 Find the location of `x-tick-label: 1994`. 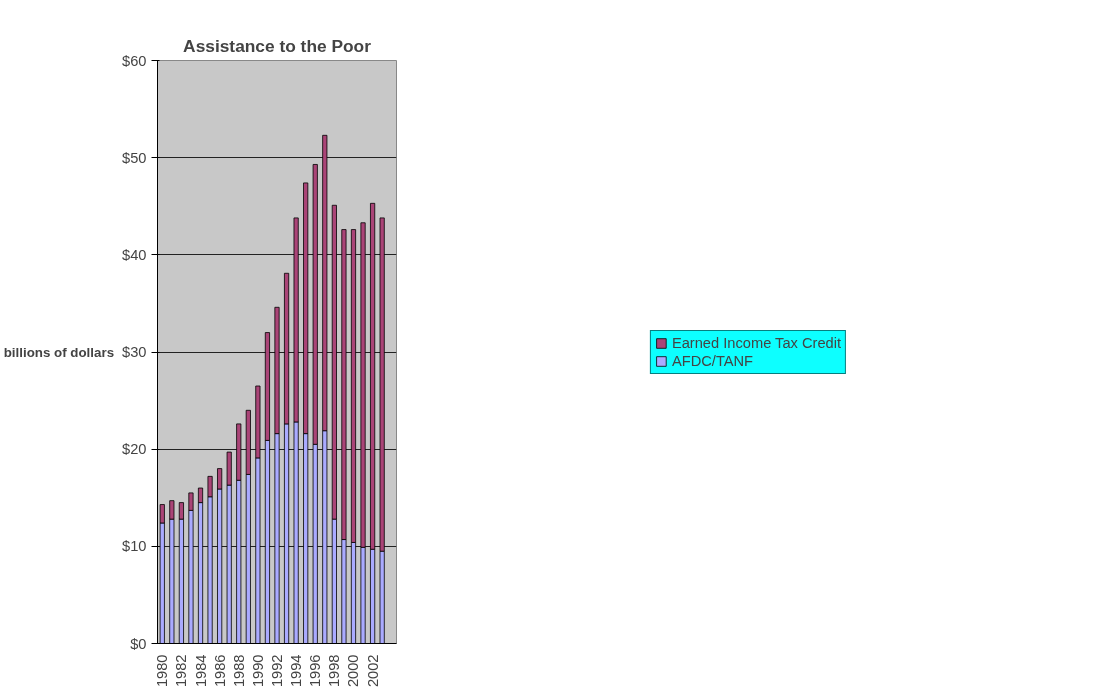

x-tick-label: 1994 is located at coordinates (296, 671).